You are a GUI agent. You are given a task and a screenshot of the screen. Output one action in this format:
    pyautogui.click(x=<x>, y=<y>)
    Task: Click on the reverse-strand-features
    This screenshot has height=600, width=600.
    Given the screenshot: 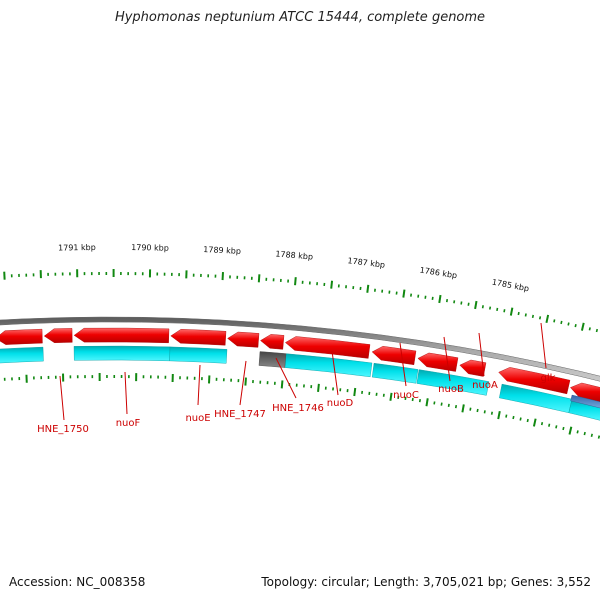 What is the action you would take?
    pyautogui.click(x=300, y=383)
    